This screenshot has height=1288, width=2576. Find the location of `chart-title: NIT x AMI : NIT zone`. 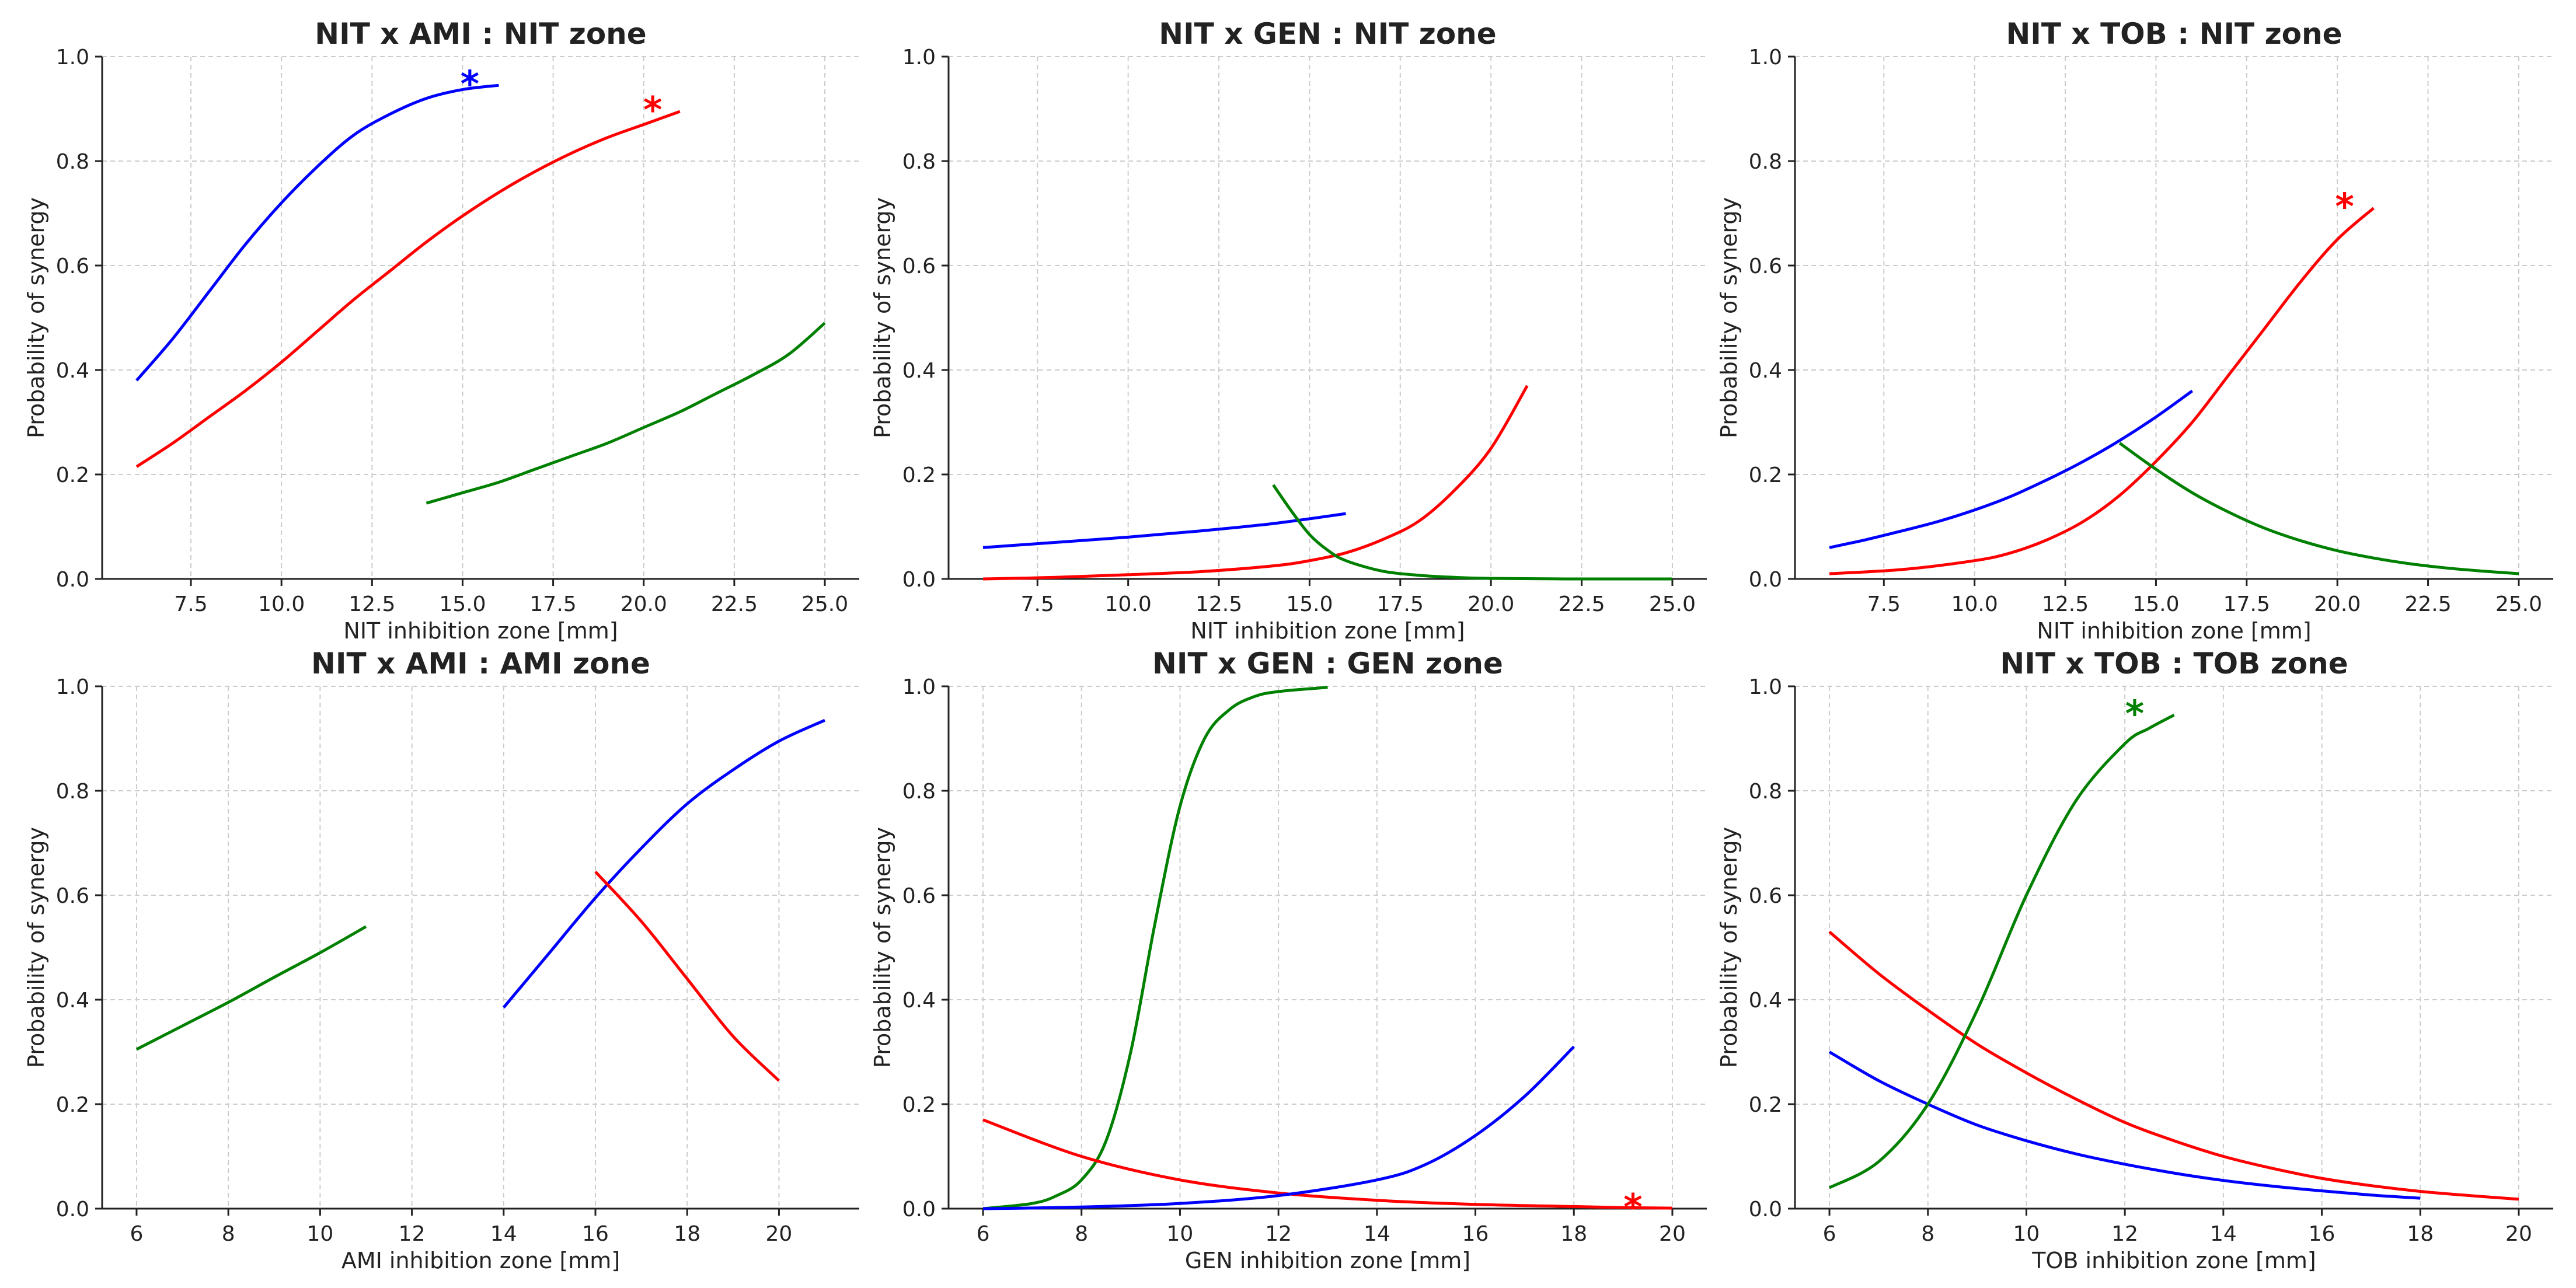

chart-title: NIT x AMI : NIT zone is located at coordinates (481, 34).